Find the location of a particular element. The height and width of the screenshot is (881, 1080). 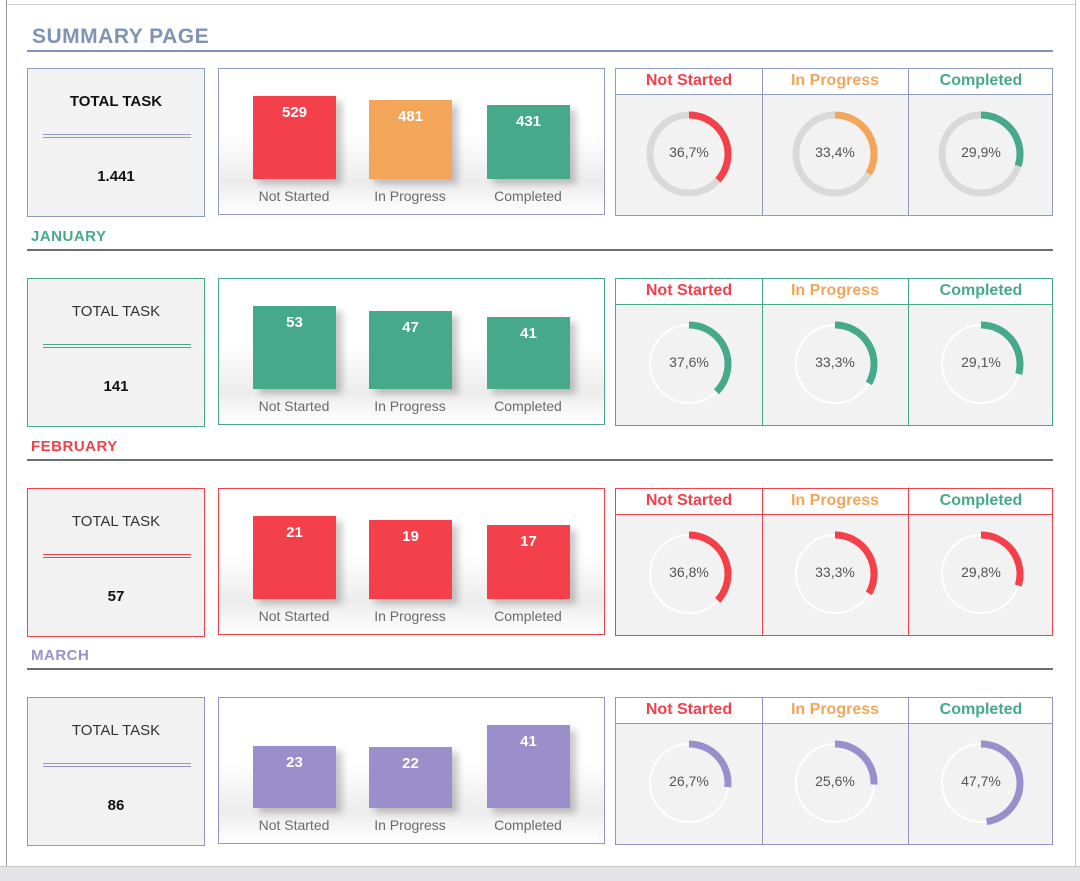

donut-percent-label: 29,1% is located at coordinates (981, 362).